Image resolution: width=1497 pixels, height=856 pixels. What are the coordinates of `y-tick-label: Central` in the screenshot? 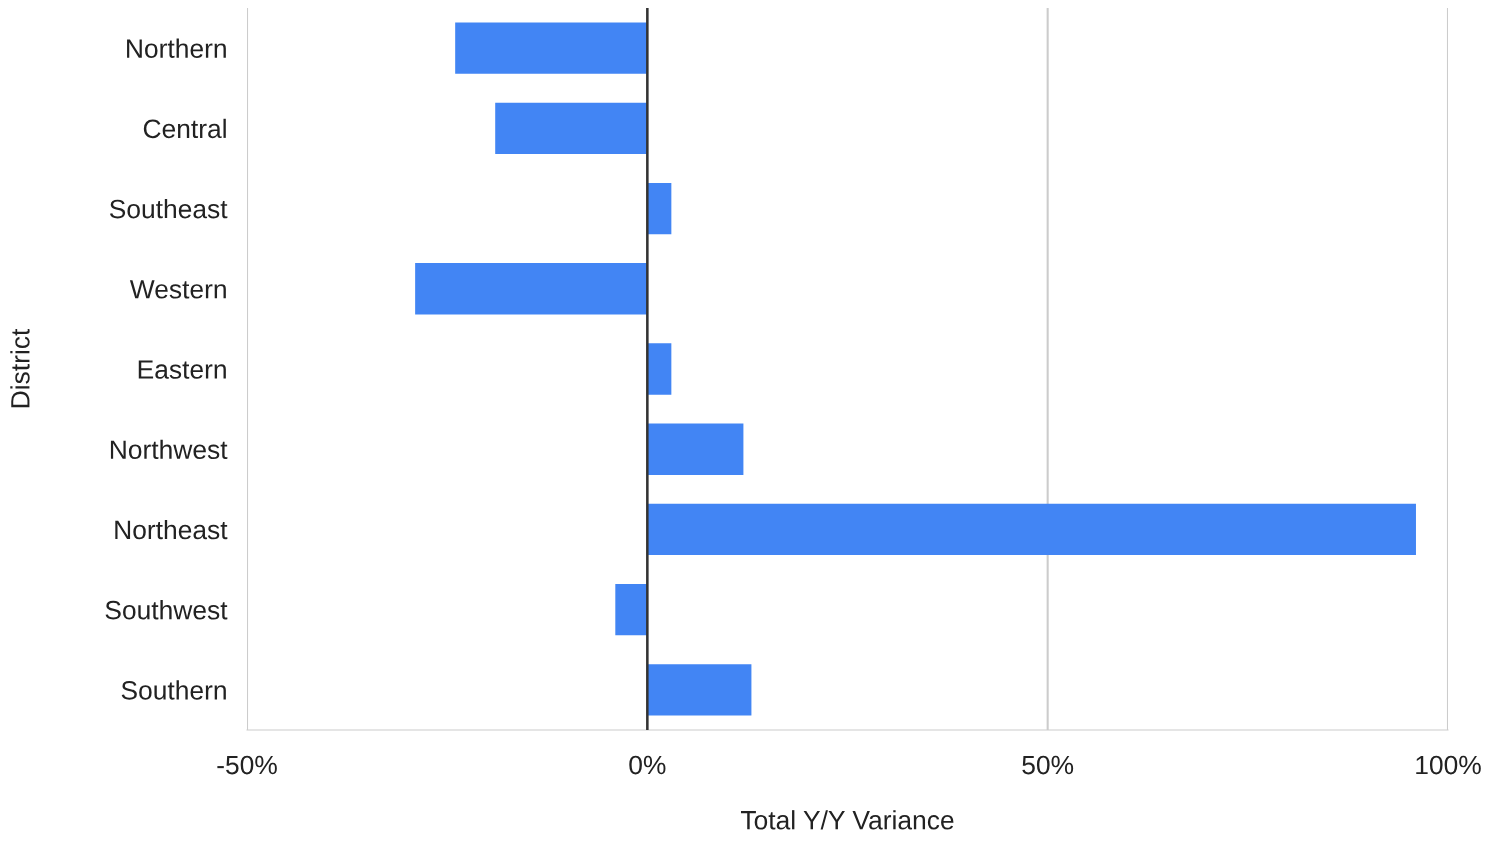 It's located at (184, 128).